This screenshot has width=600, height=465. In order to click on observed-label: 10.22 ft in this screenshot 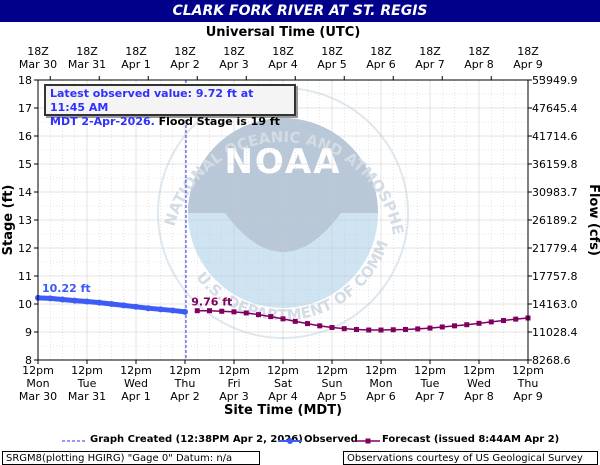, I will do `click(66, 288)`.